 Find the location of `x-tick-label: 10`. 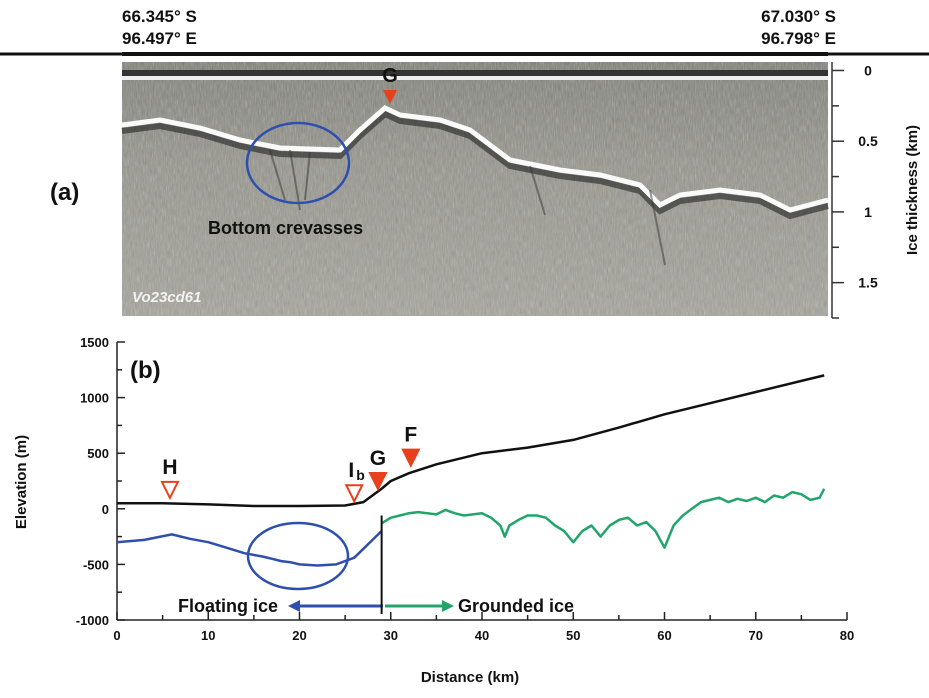

x-tick-label: 10 is located at coordinates (208, 635).